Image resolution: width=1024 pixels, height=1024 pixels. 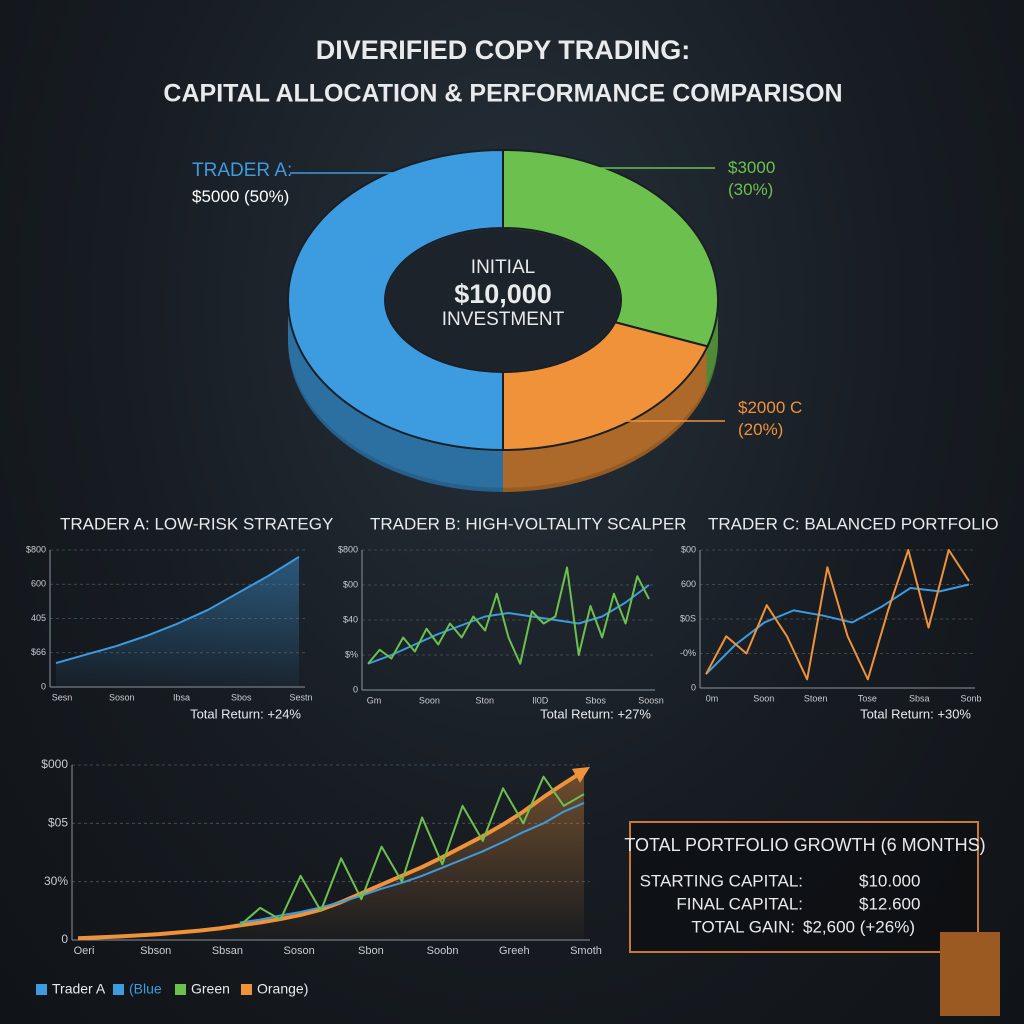 I want to click on x-tick-label: Ibsa, so click(x=181, y=697).